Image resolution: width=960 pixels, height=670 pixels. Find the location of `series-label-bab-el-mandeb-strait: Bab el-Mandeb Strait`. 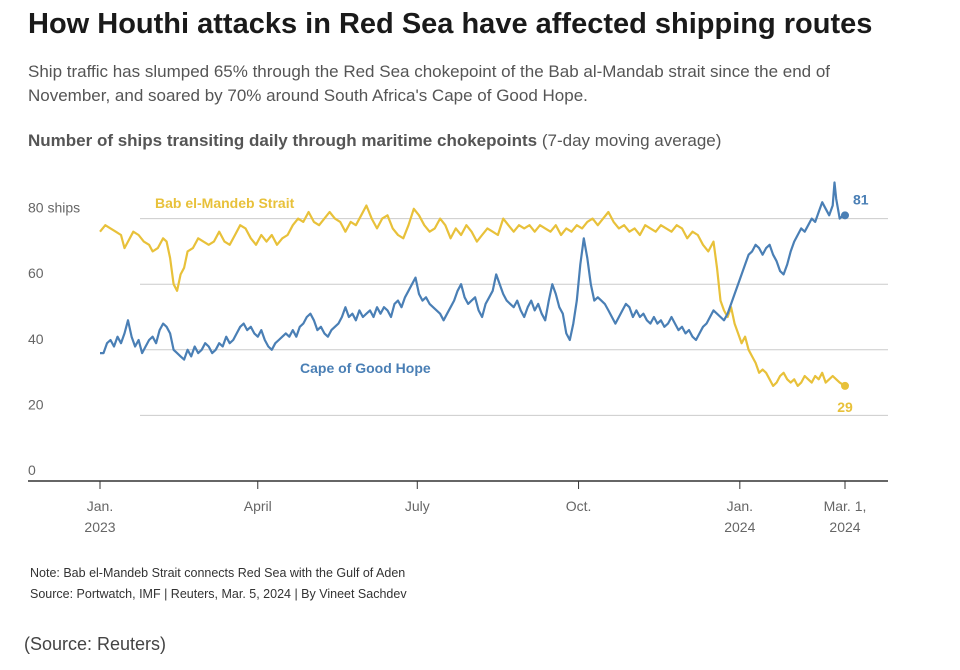

series-label-bab-el-mandeb-strait: Bab el-Mandeb Strait is located at coordinates (225, 203).